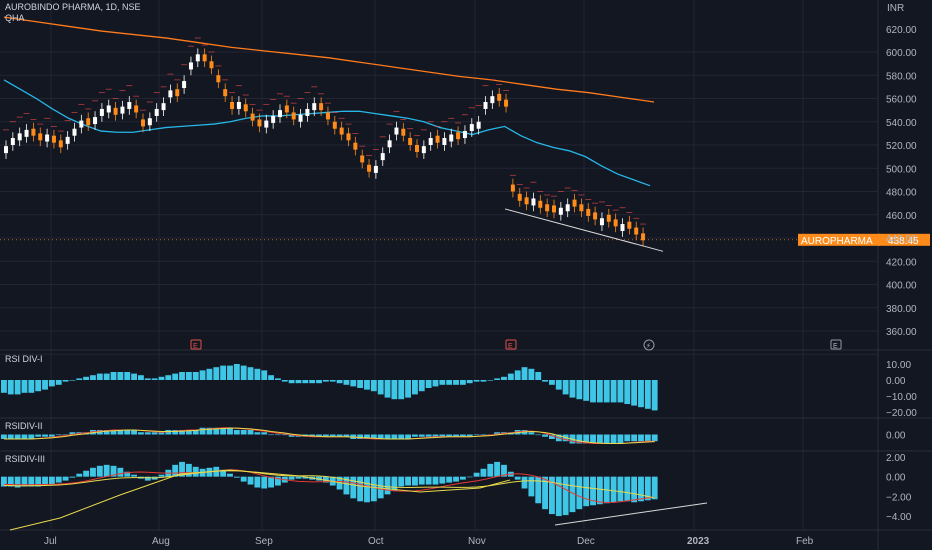 The image size is (932, 550). What do you see at coordinates (453, 435) in the screenshot?
I see `rsi-div-2-pane: 0.00` at bounding box center [453, 435].